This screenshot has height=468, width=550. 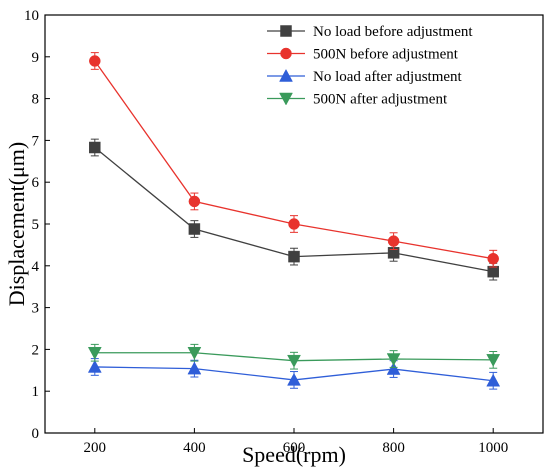 What do you see at coordinates (388, 77) in the screenshot?
I see `legend-label: No load after adjustment` at bounding box center [388, 77].